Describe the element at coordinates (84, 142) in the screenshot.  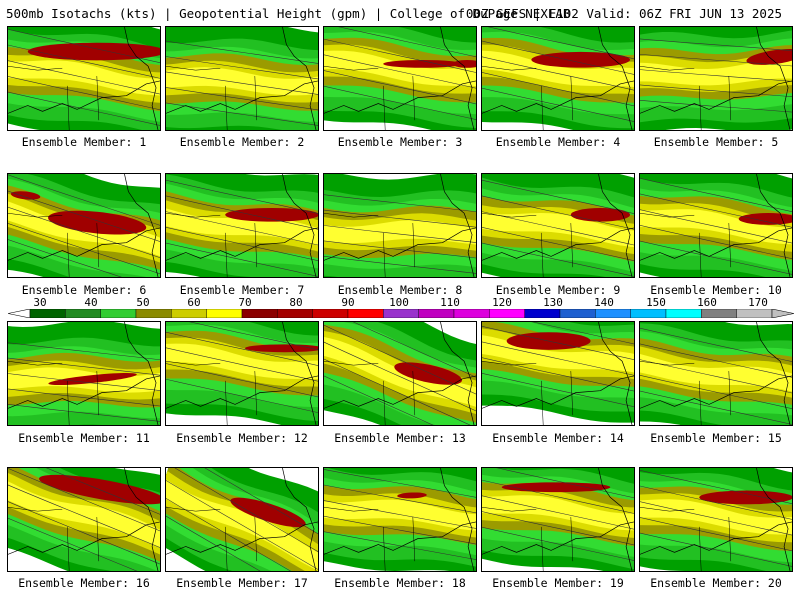
I see `ensemble-member-label: Ensemble Member: 1` at that location.